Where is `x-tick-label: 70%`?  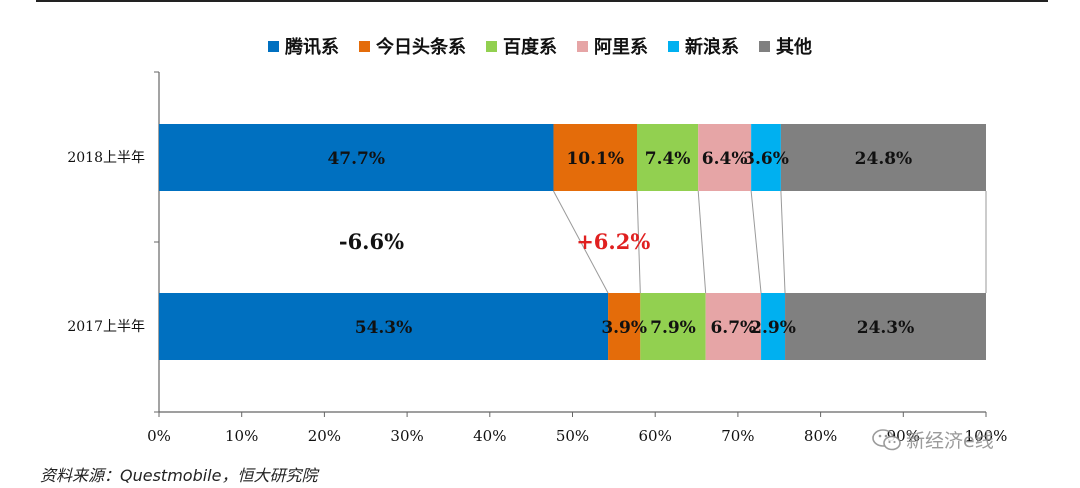
x-tick-label: 70% is located at coordinates (737, 436).